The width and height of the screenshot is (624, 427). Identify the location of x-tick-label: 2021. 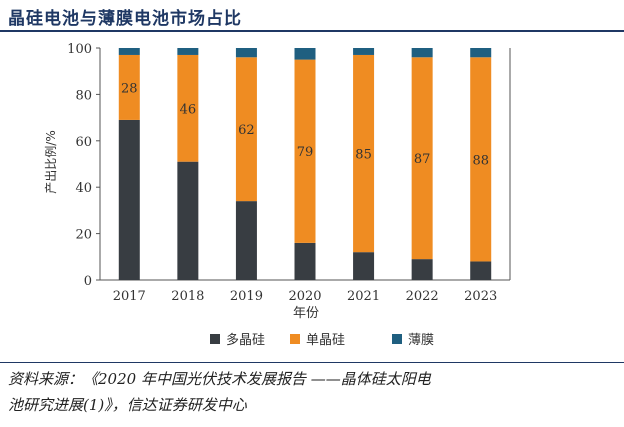
(363, 296).